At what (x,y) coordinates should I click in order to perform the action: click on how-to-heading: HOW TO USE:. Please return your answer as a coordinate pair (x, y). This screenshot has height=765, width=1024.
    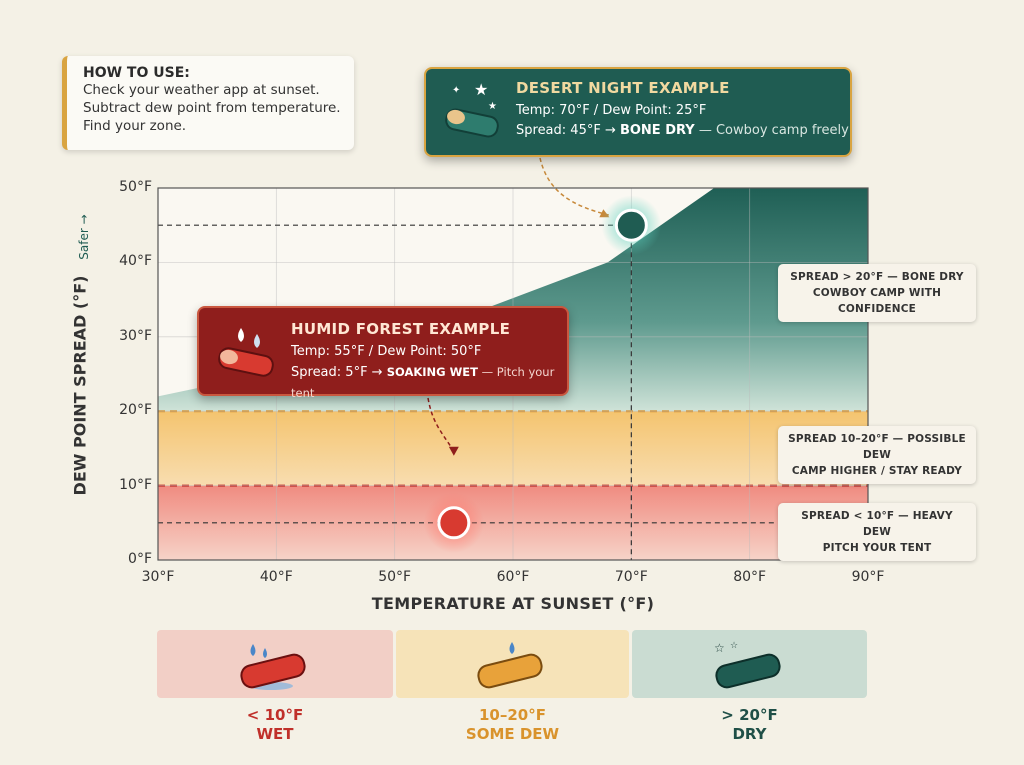
    Looking at the image, I should click on (136, 73).